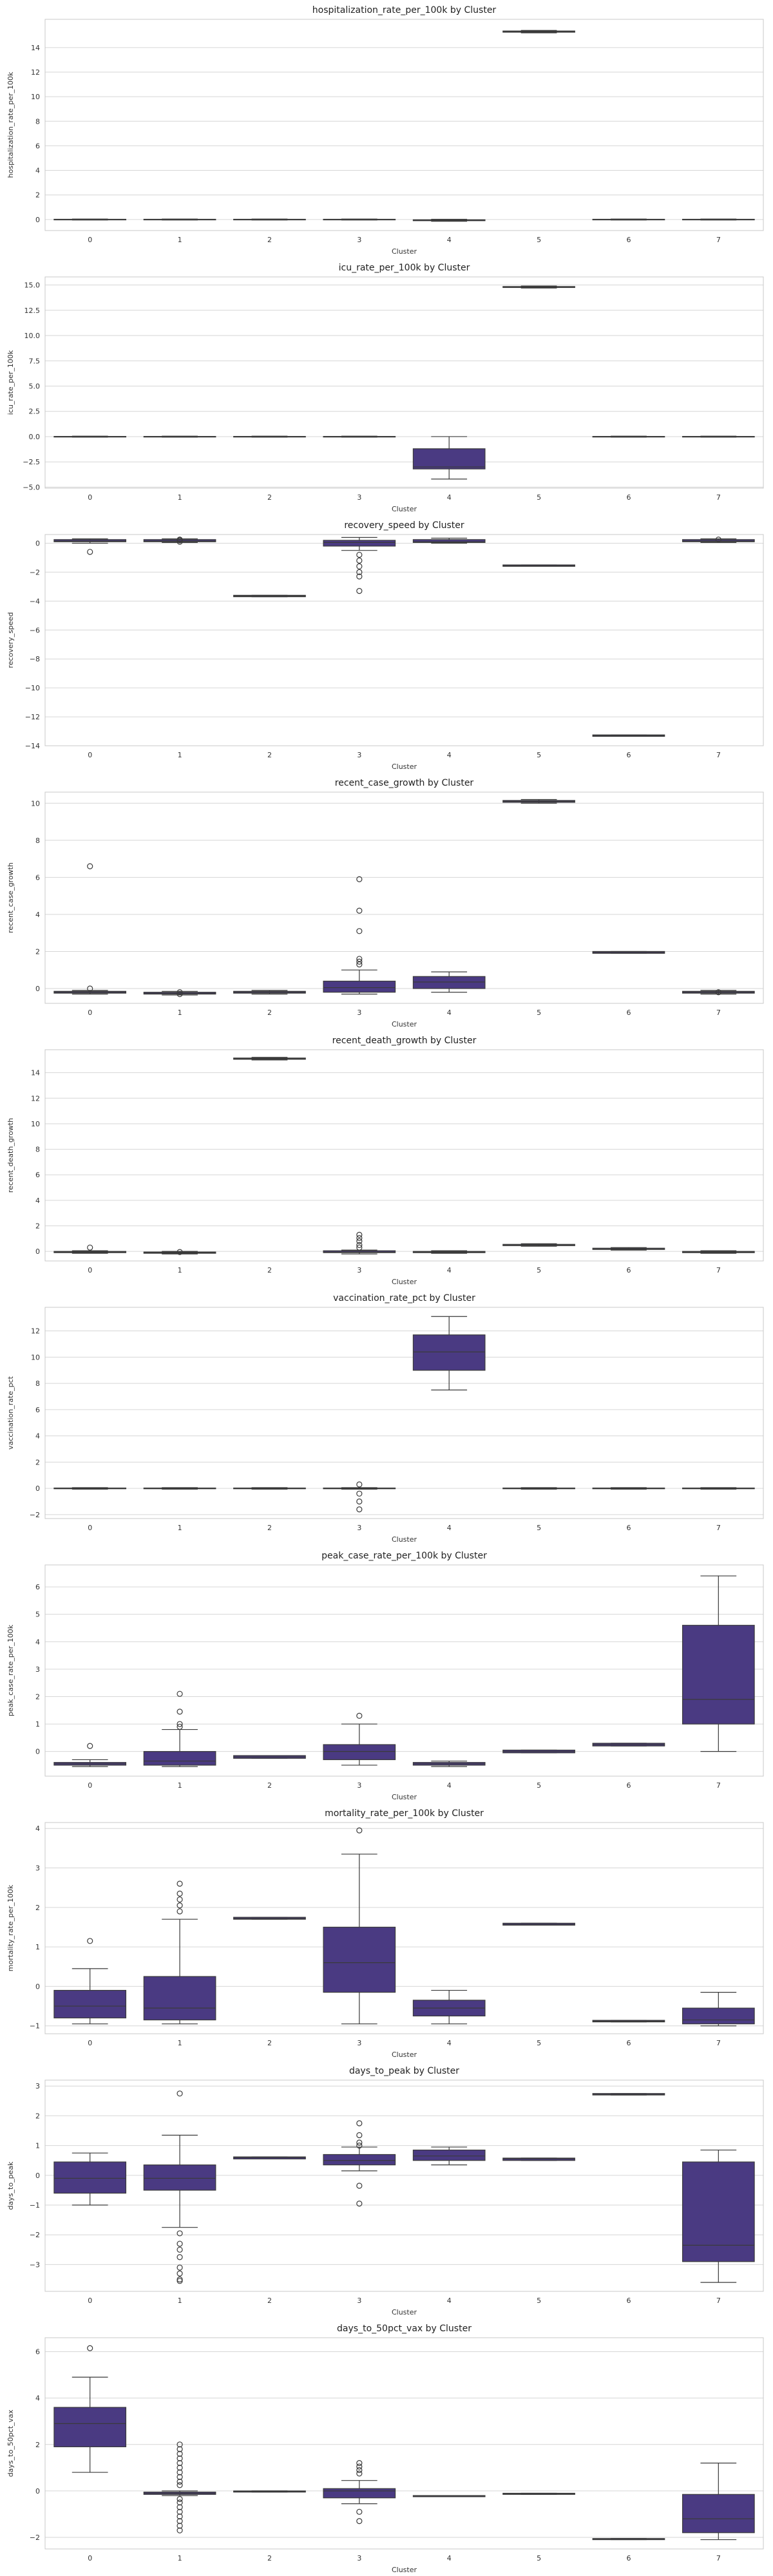  What do you see at coordinates (10, 1413) in the screenshot?
I see `y-axis-label: vaccination_rate_pct` at bounding box center [10, 1413].